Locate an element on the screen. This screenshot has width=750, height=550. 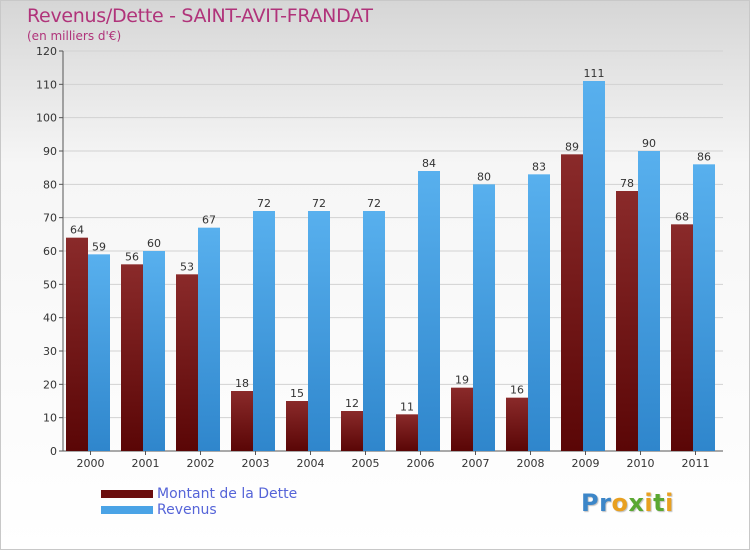
y-tick-label: 110 is located at coordinates (46, 84).